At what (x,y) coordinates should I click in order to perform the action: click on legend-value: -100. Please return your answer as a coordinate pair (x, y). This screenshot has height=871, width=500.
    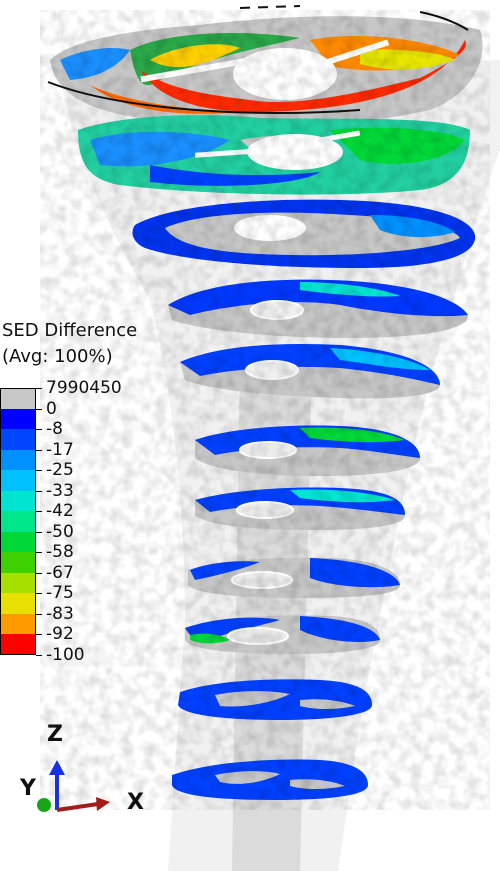
    Looking at the image, I should click on (65, 654).